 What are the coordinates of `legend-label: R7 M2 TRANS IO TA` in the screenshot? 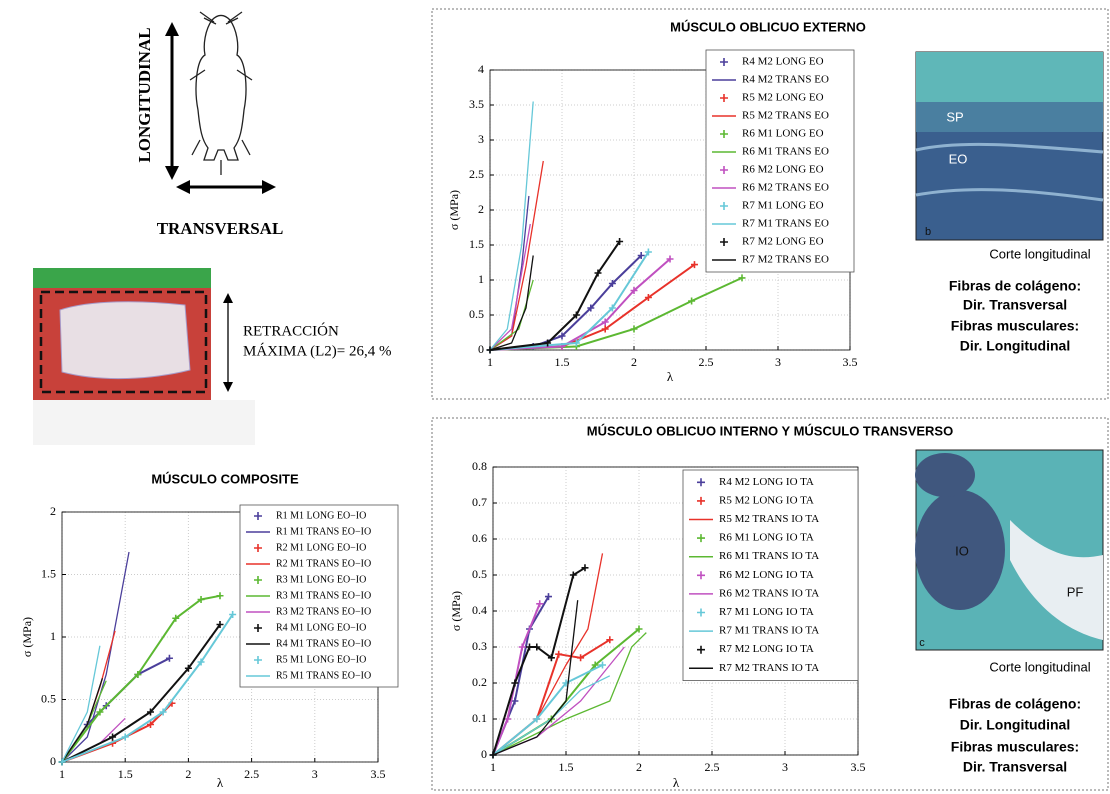 It's located at (769, 668).